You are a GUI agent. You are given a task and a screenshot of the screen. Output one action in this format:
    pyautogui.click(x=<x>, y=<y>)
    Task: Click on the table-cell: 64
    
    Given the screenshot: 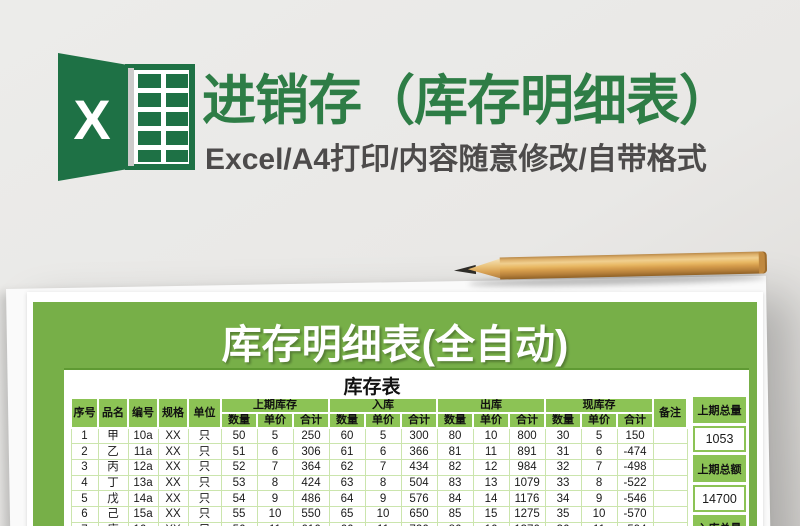 What is the action you would take?
    pyautogui.click(x=347, y=498)
    